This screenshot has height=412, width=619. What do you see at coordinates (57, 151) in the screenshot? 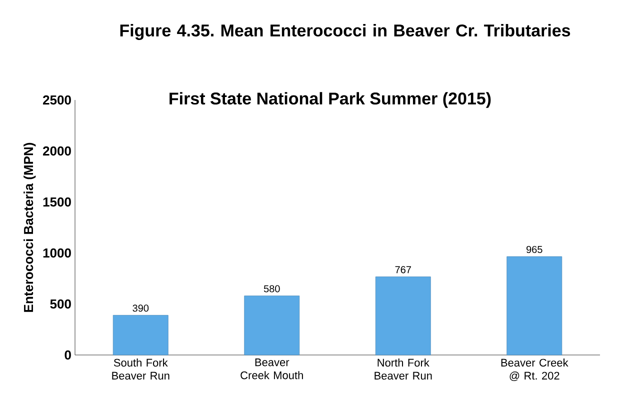
I see `y-tick-label: 2000` at bounding box center [57, 151].